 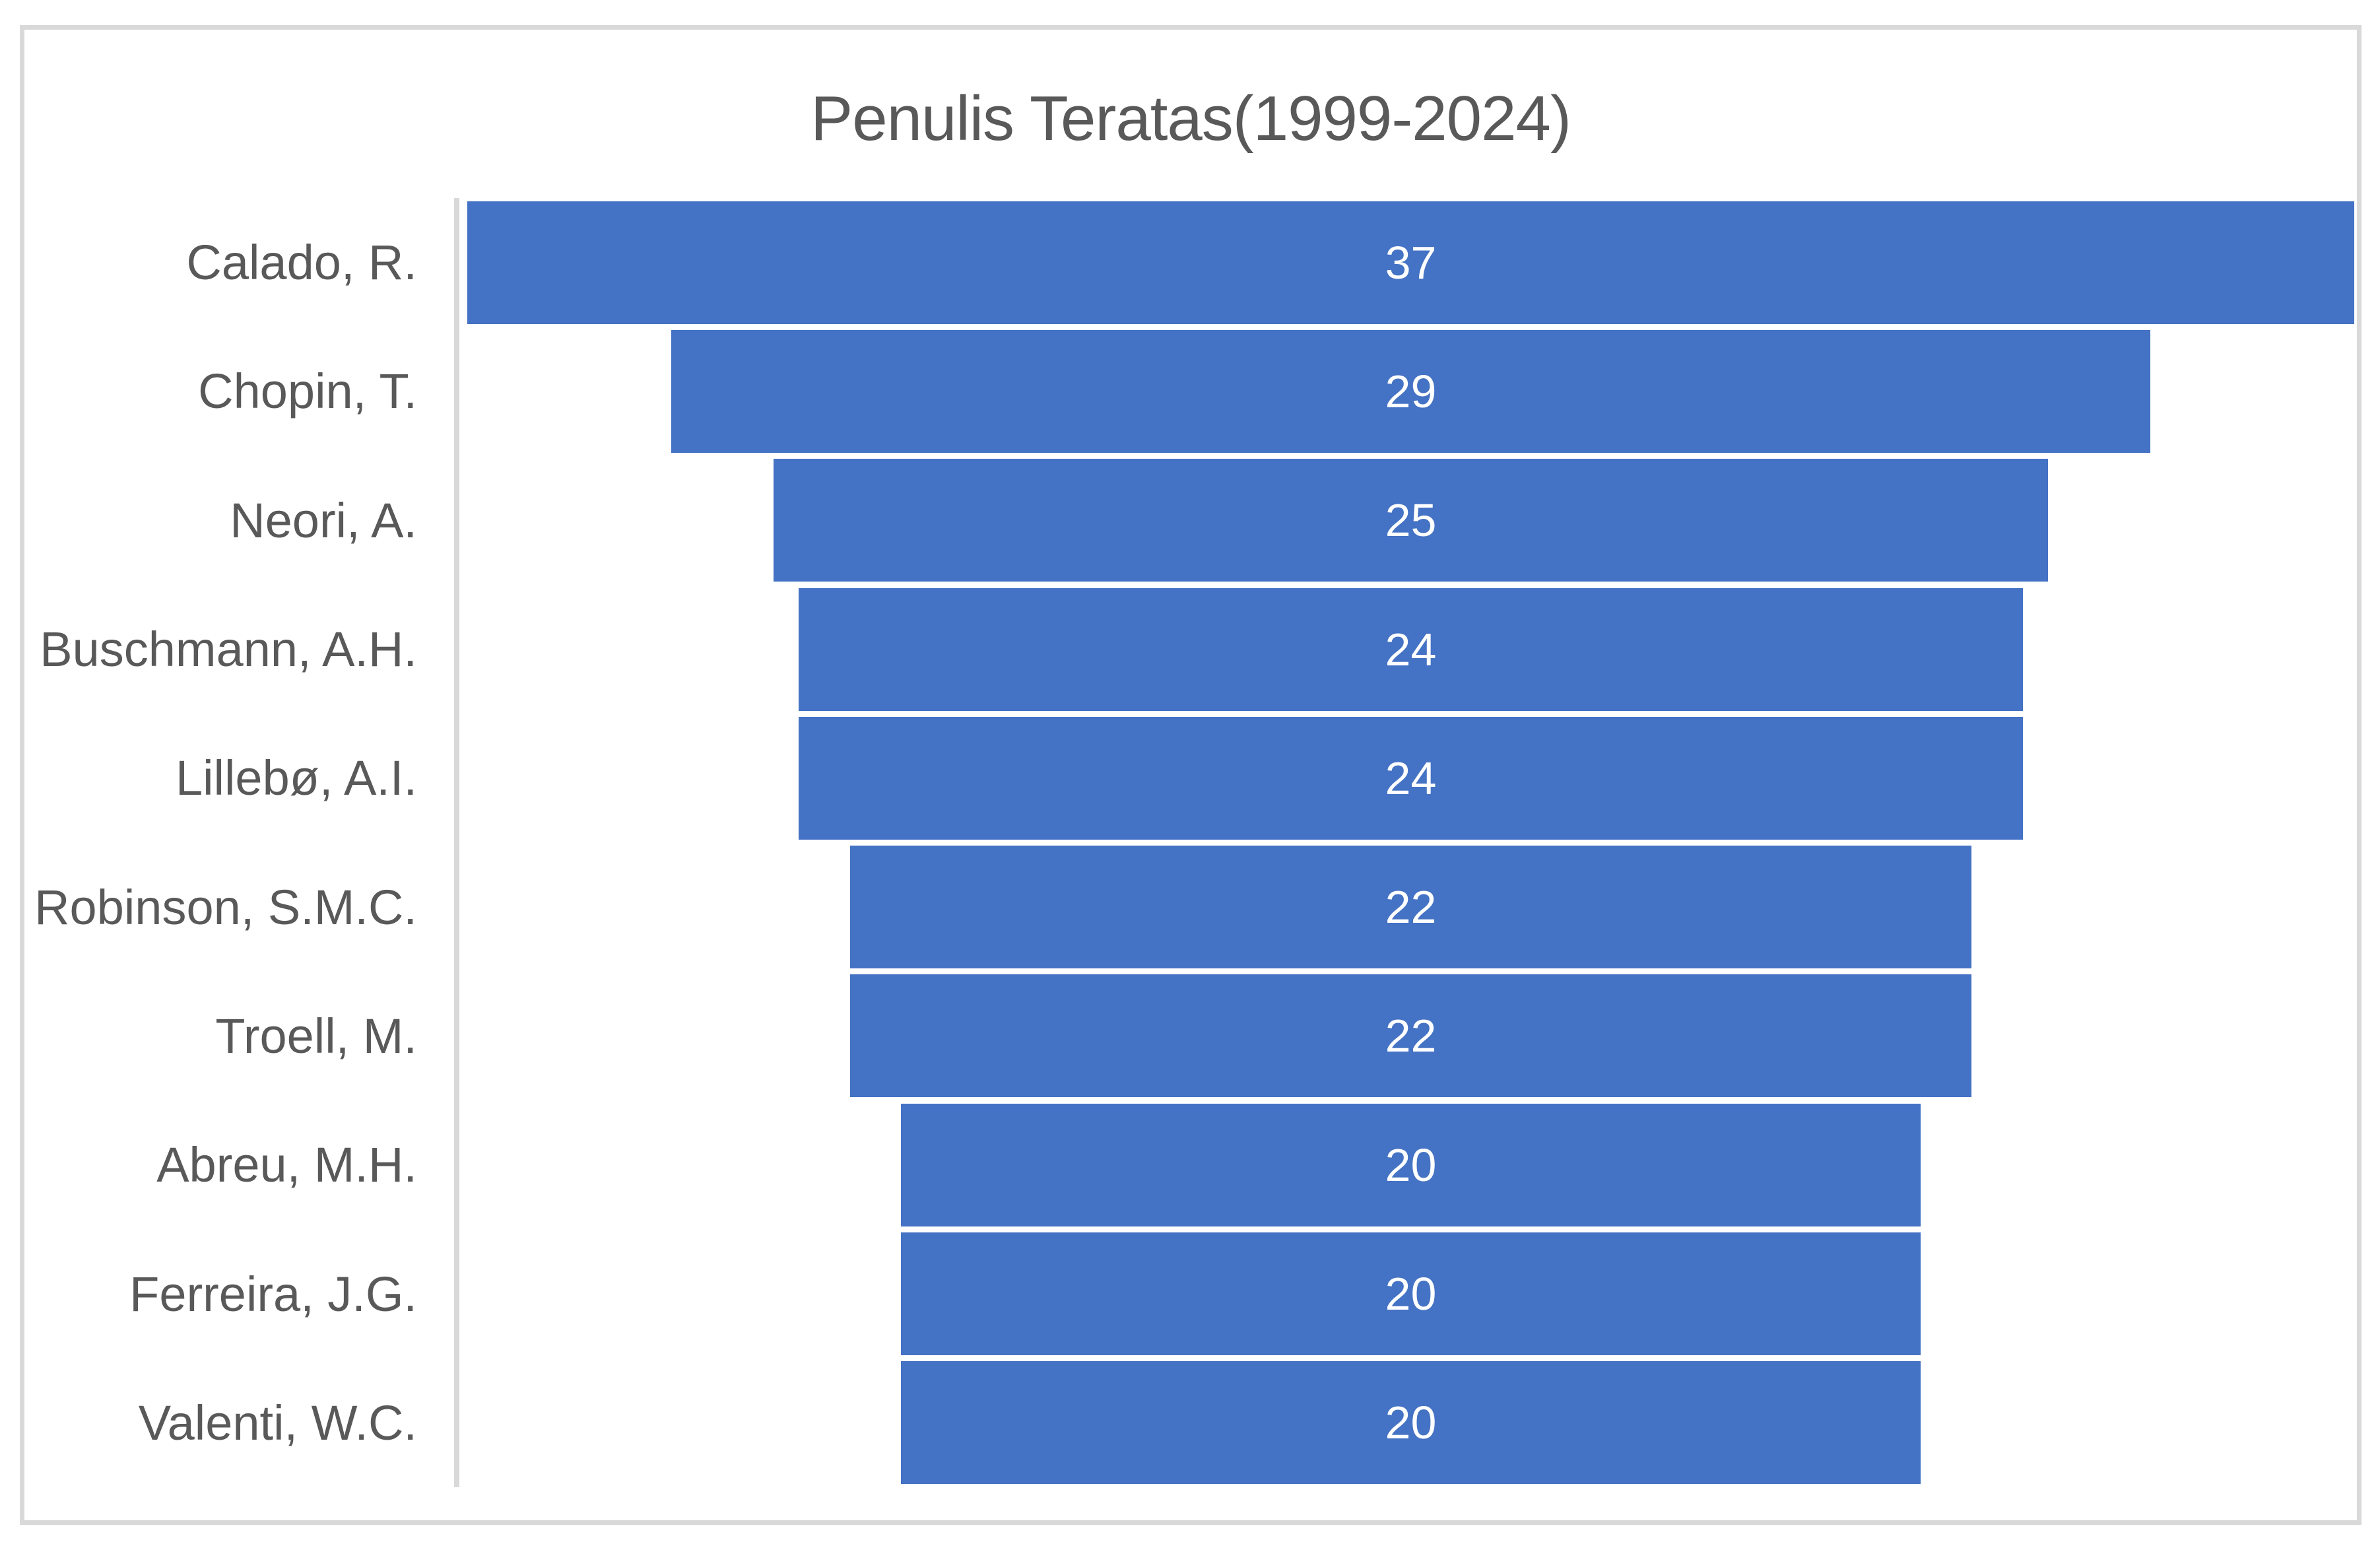 I want to click on funnel-row: Lillebø, A.I. 24, so click(x=1189, y=778).